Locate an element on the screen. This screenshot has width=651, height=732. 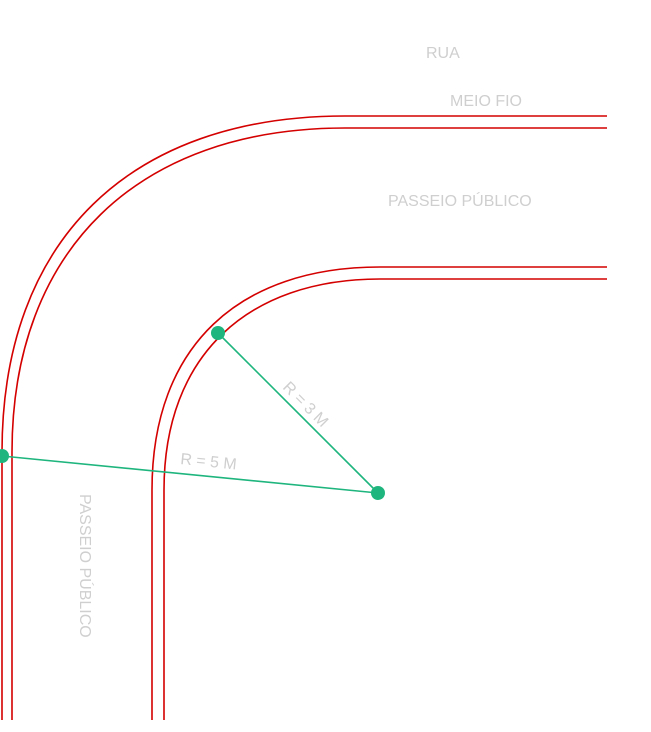
radius-lines is located at coordinates (190, 413).